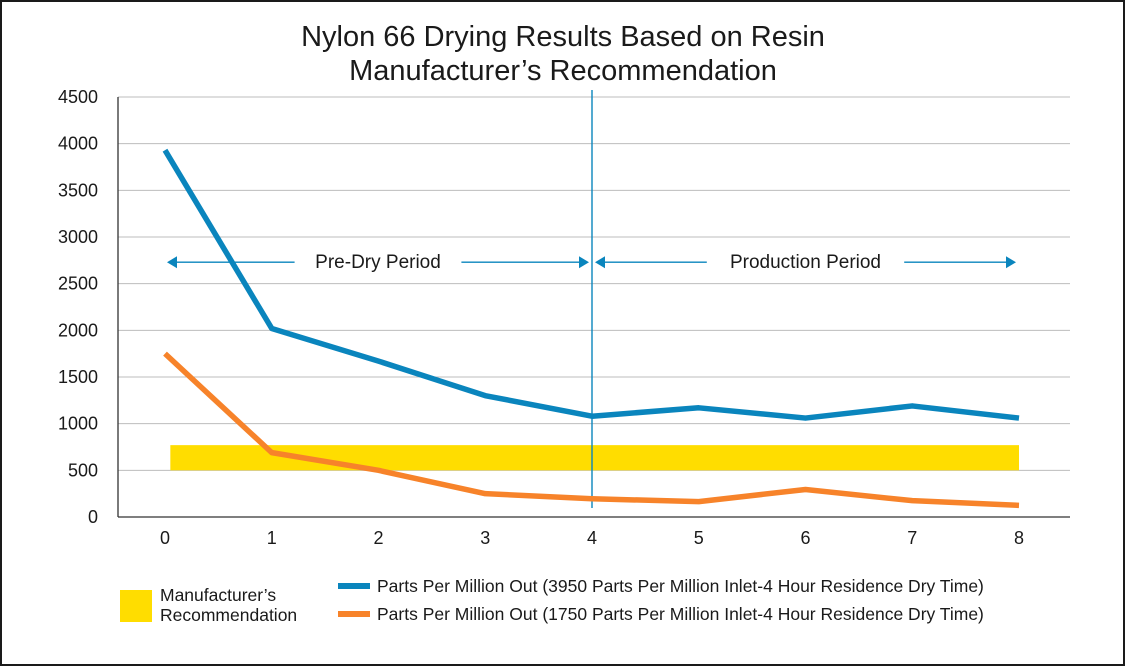  Describe the element at coordinates (78, 237) in the screenshot. I see `y-tick-label: 3000` at that location.